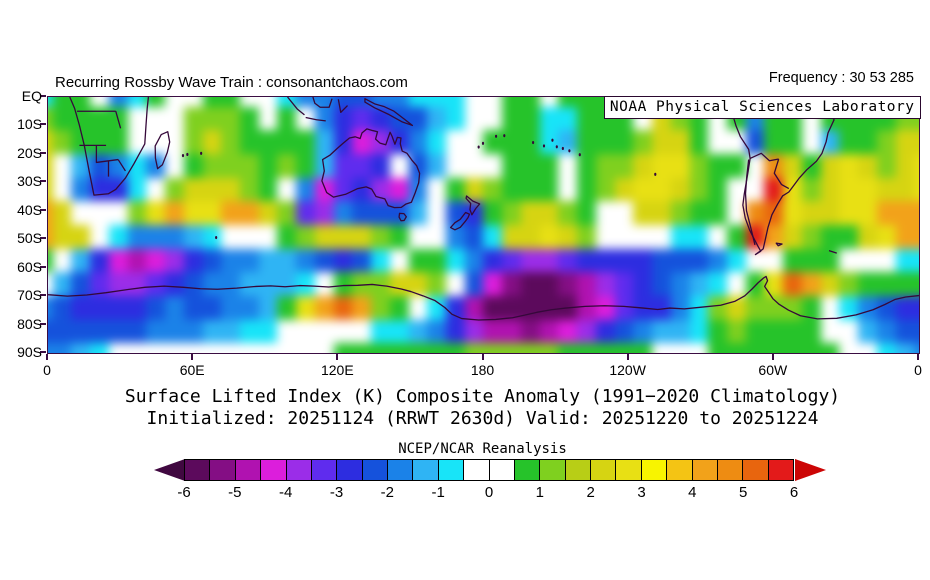  Describe the element at coordinates (438, 492) in the screenshot. I see `colorbar-tick-label: -1` at that location.